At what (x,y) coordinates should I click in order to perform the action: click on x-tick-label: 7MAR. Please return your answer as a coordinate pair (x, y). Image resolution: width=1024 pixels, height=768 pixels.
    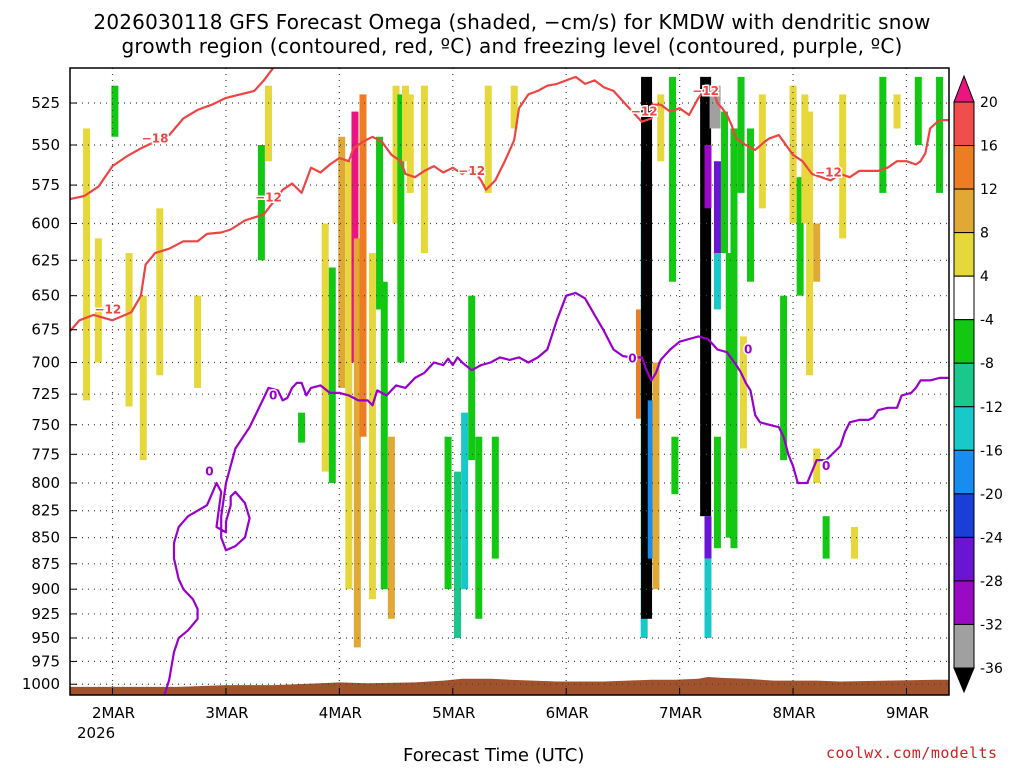
    Looking at the image, I should click on (680, 713).